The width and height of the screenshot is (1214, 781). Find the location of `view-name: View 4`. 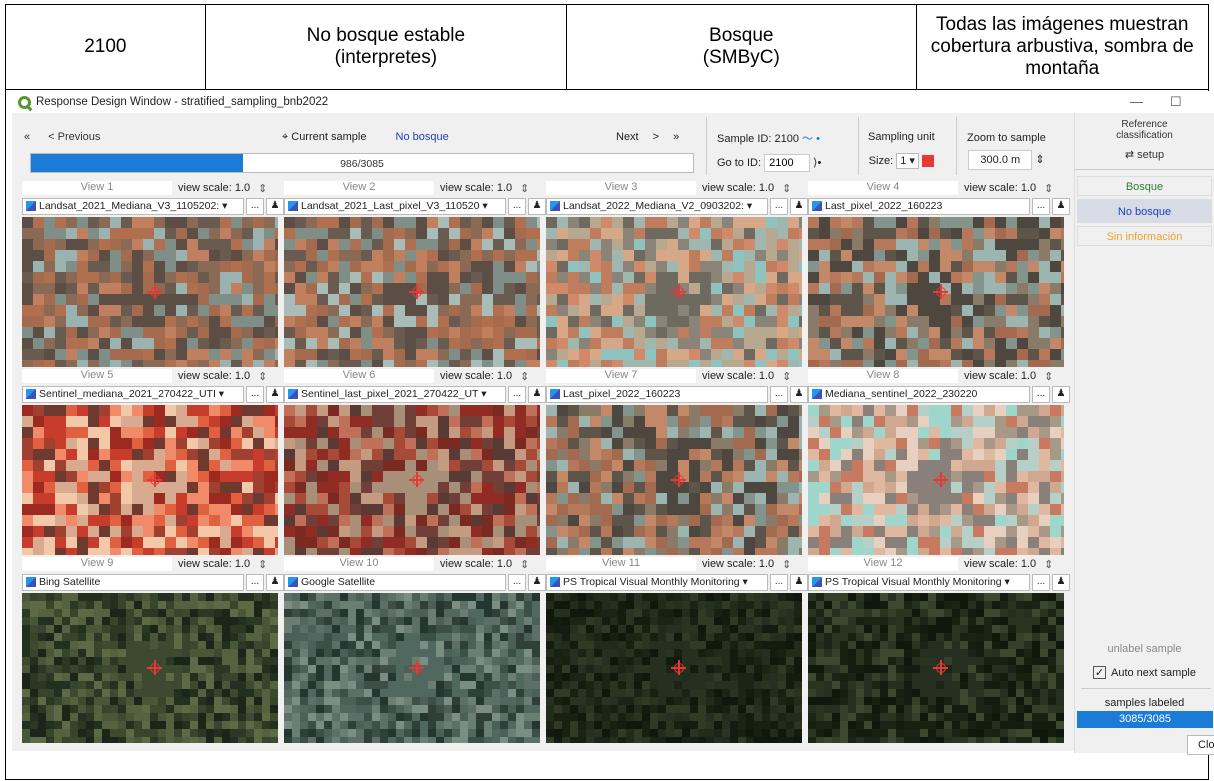

view-name: View 4 is located at coordinates (883, 188).